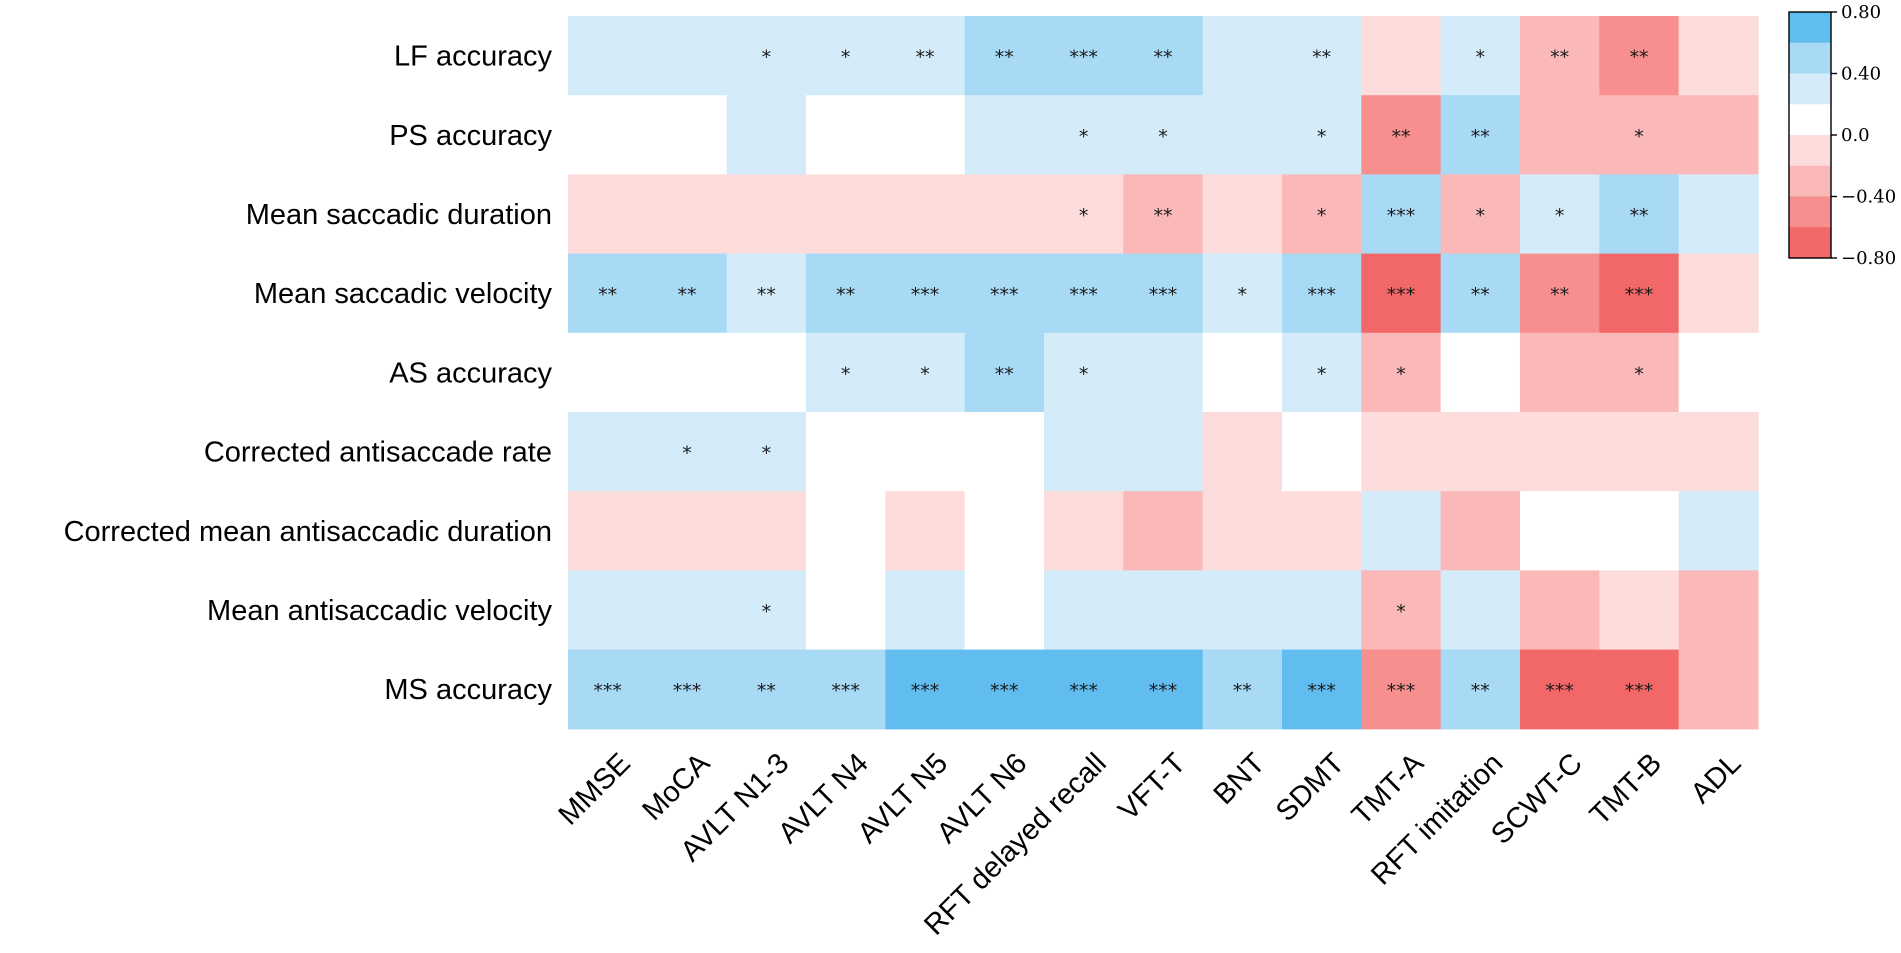 The image size is (1901, 953). What do you see at coordinates (1559, 452) in the screenshot?
I see `cell-corrected-antisaccade-rate-scwt-c` at bounding box center [1559, 452].